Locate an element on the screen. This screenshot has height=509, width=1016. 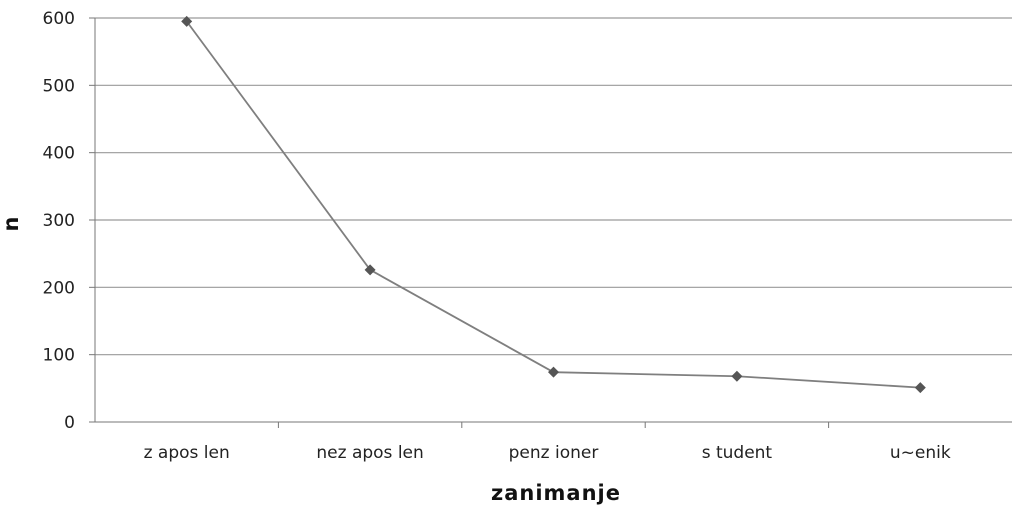
x-axis-title: zanimanje is located at coordinates (556, 493).